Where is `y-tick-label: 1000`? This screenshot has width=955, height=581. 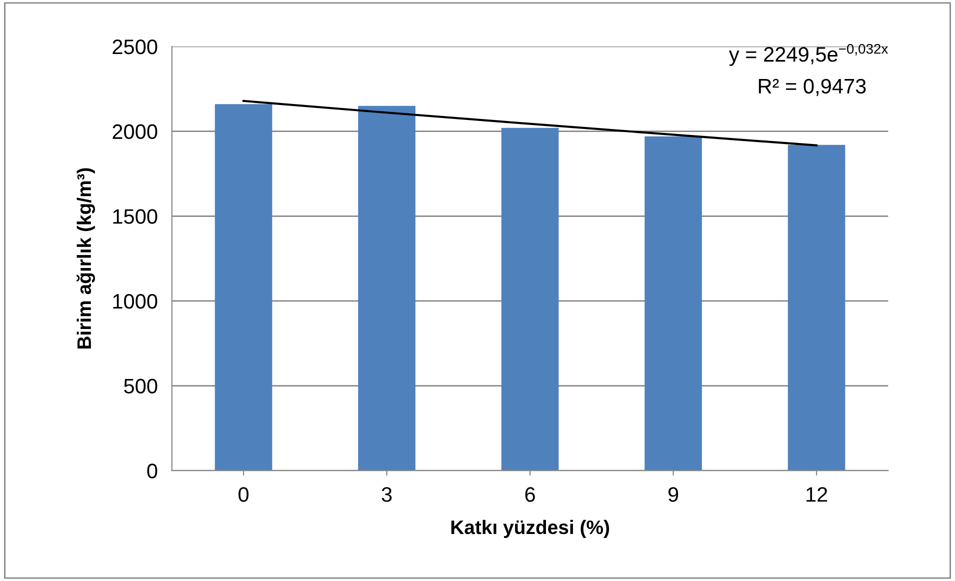
y-tick-label: 1000 is located at coordinates (135, 301).